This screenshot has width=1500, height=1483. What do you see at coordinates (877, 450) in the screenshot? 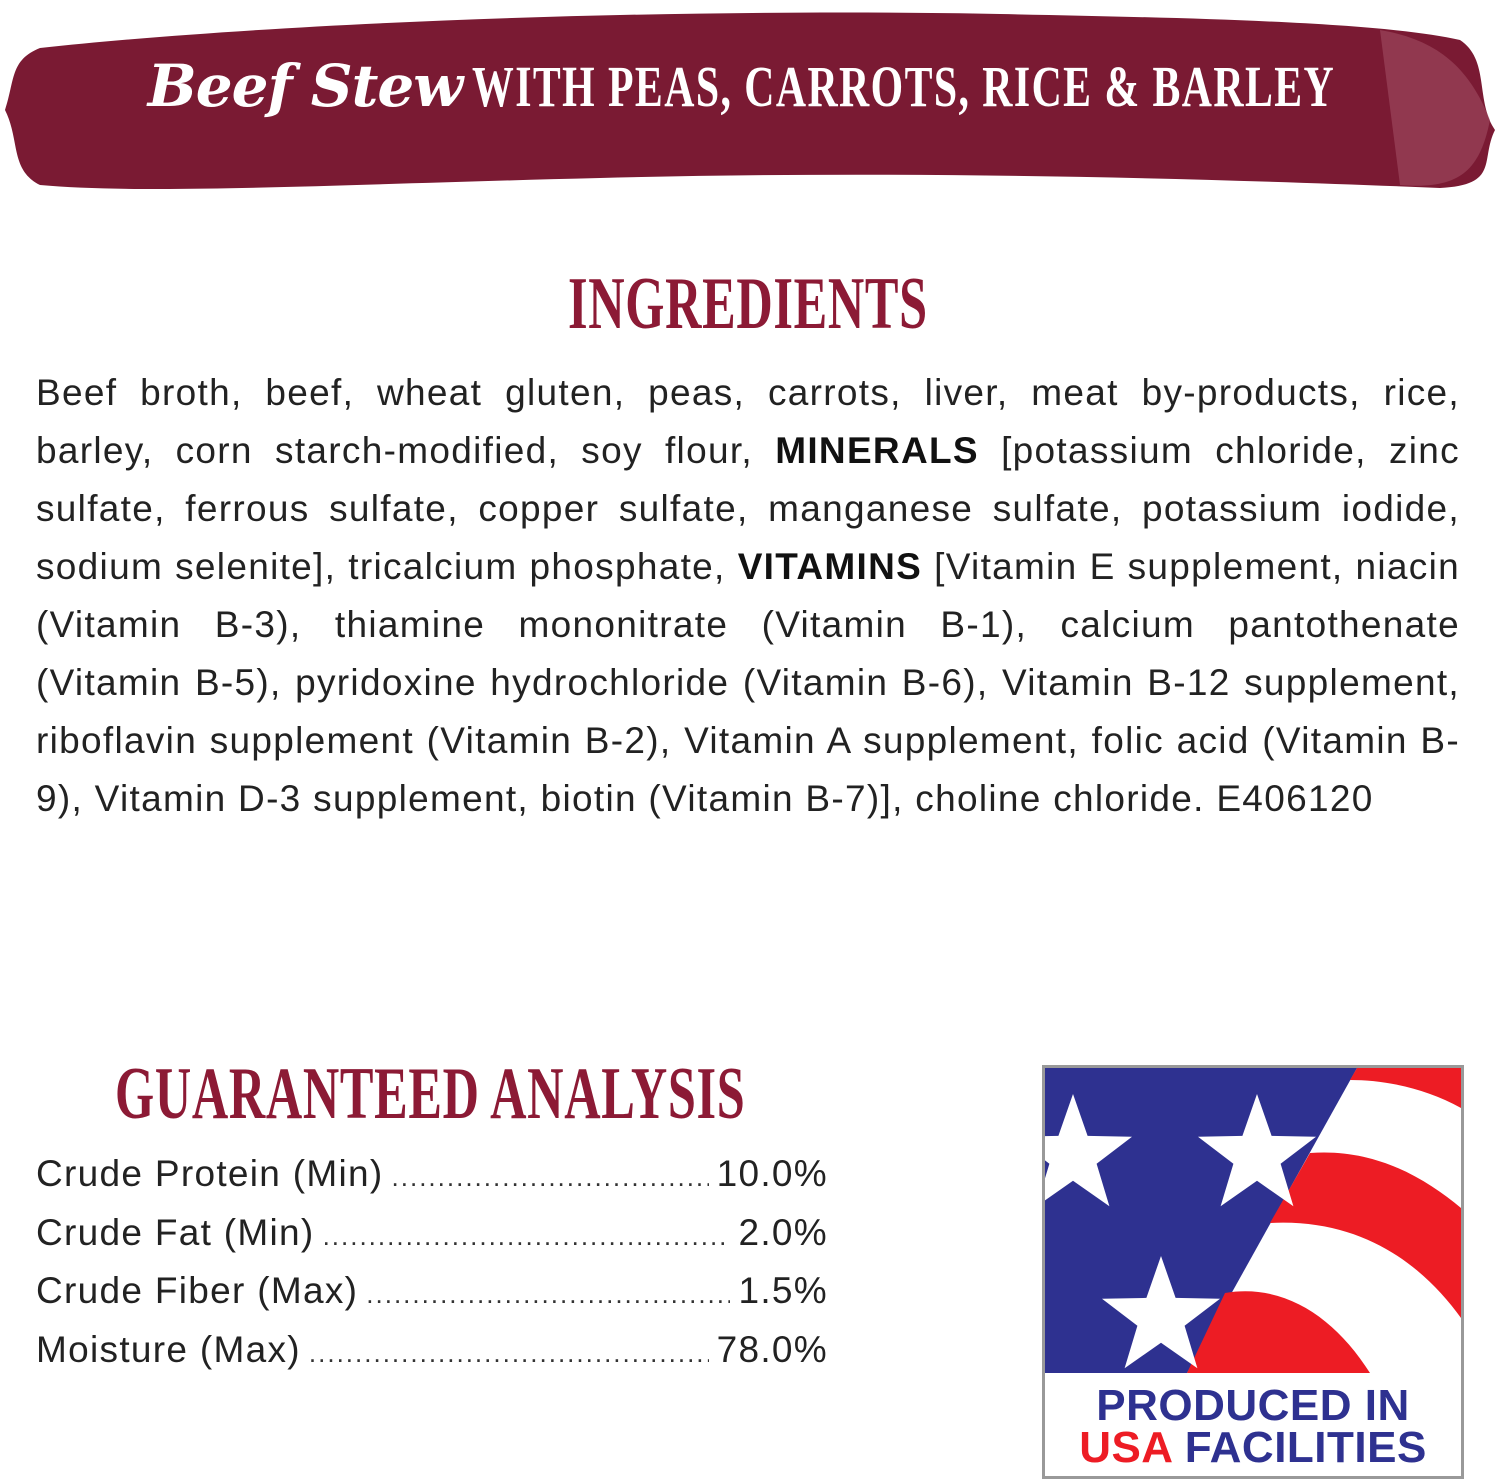
I see `ingredient-group-label: MINERALS` at bounding box center [877, 450].